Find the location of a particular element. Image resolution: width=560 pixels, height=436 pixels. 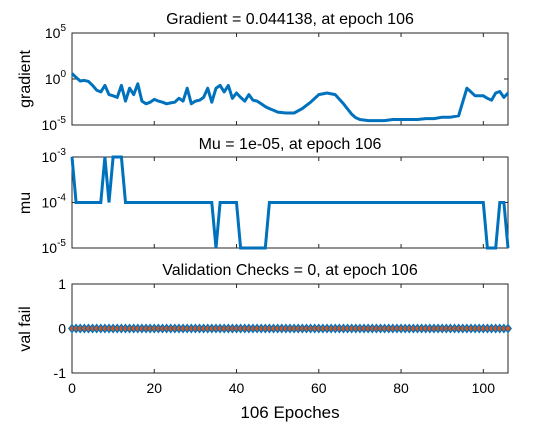

y-tick-label: -1 is located at coordinates (60, 373).